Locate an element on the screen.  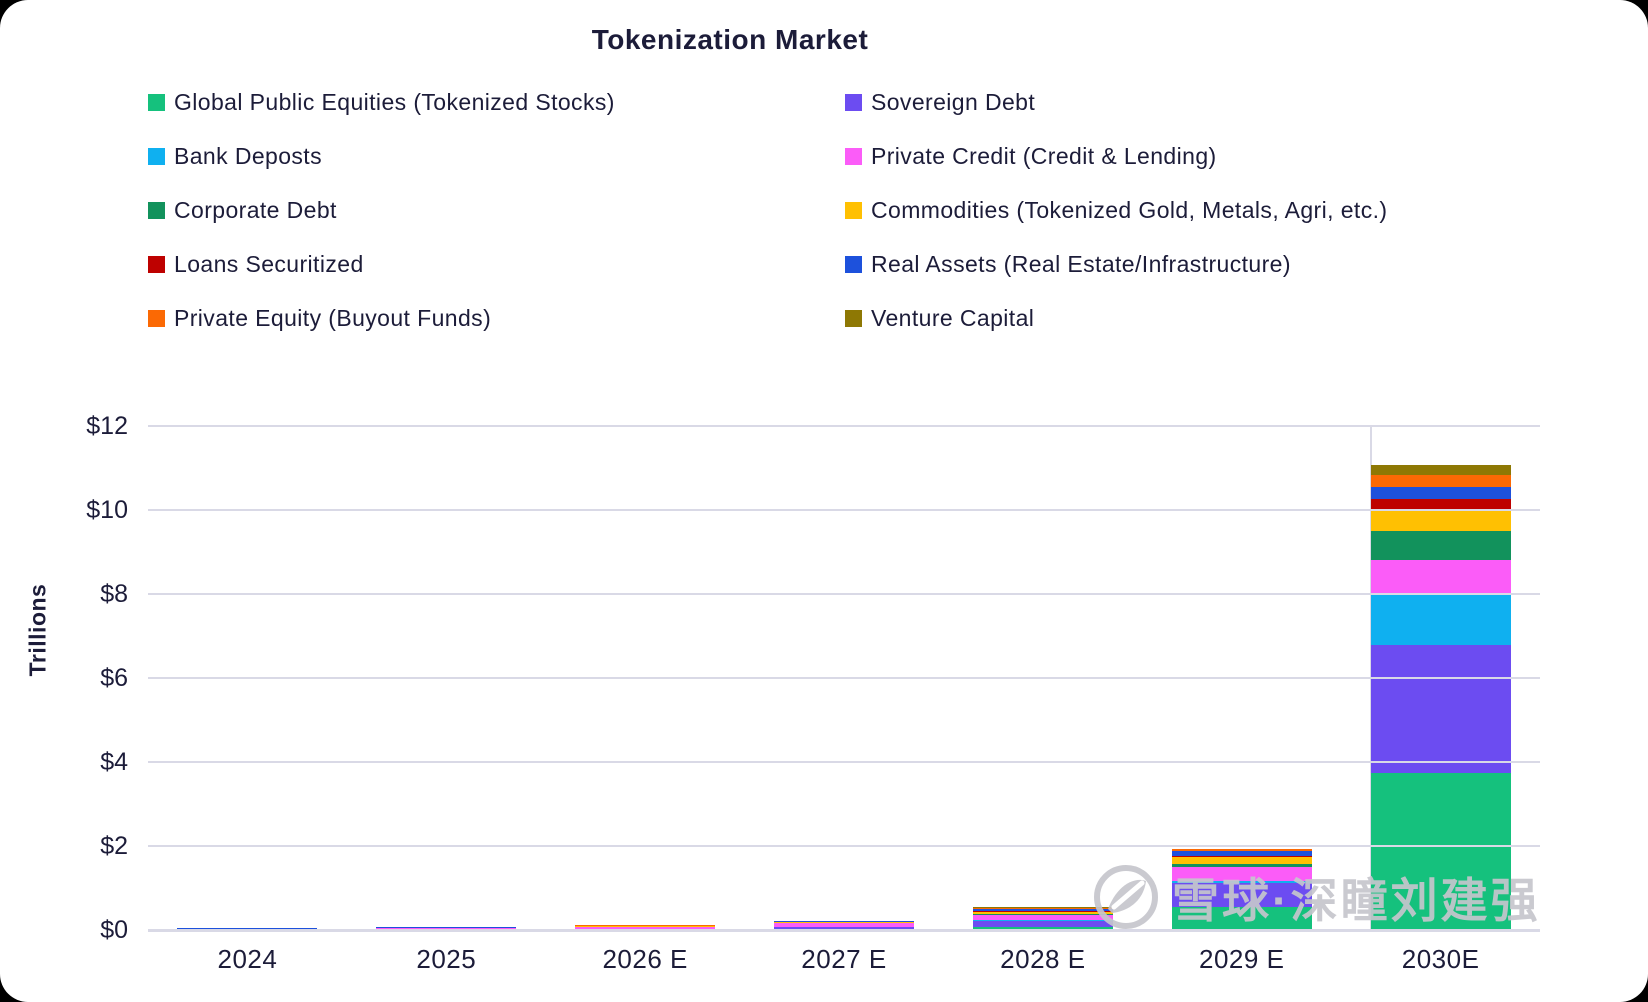
legend-item: Corporate Debt is located at coordinates (496, 210).